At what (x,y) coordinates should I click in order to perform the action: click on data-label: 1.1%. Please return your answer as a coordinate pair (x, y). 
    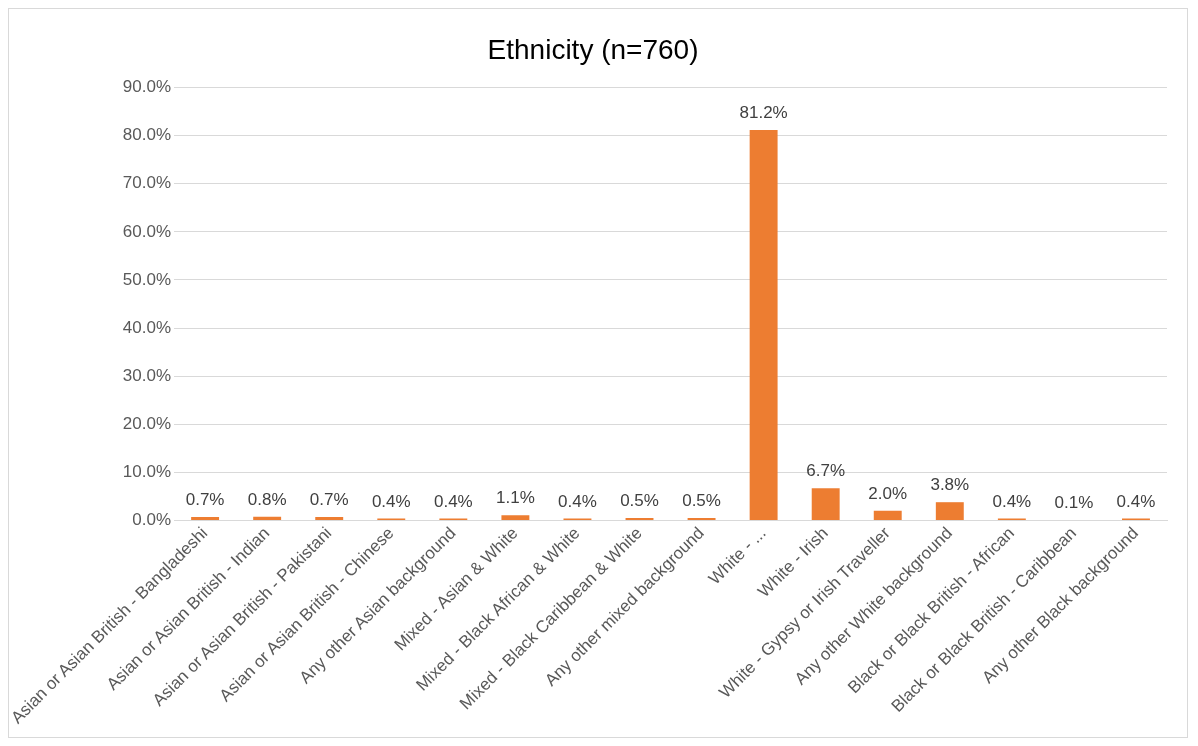
    Looking at the image, I should click on (515, 498).